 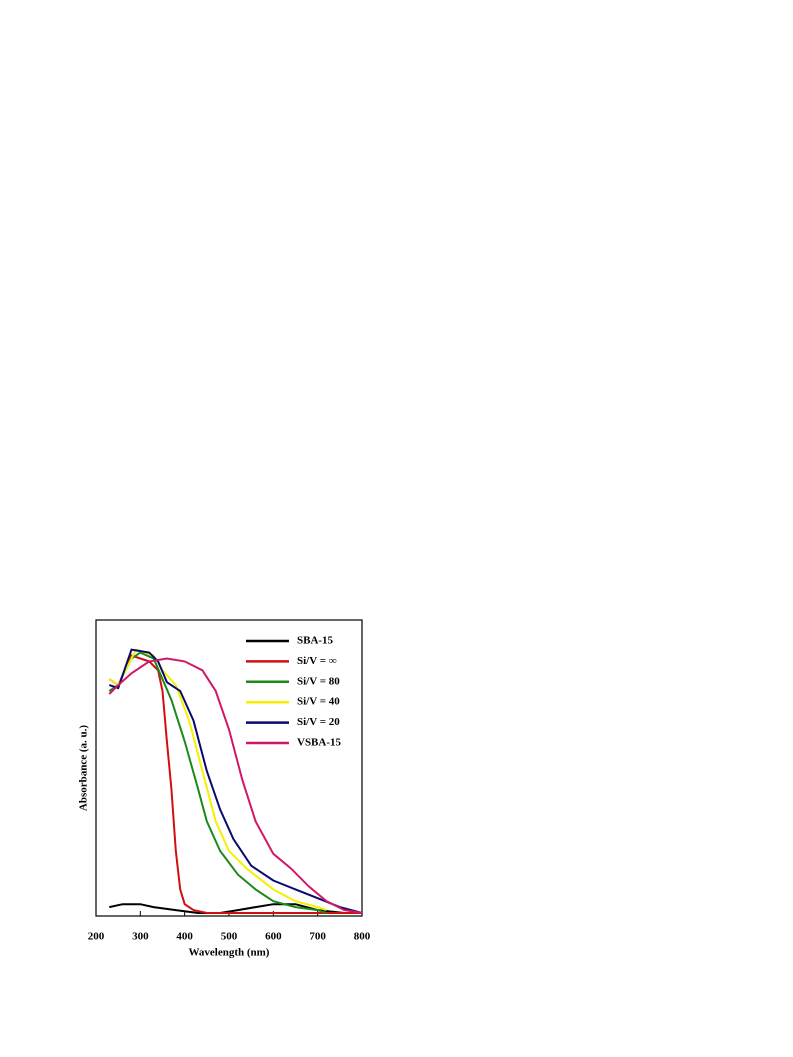 I want to click on legend-label: SBA-15, so click(x=315, y=641).